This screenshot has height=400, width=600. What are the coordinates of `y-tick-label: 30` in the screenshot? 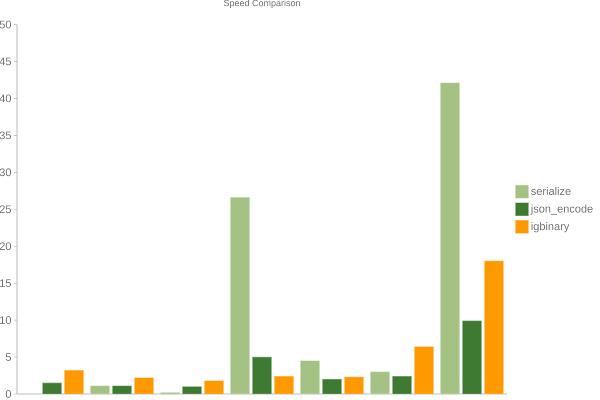 It's located at (6, 172).